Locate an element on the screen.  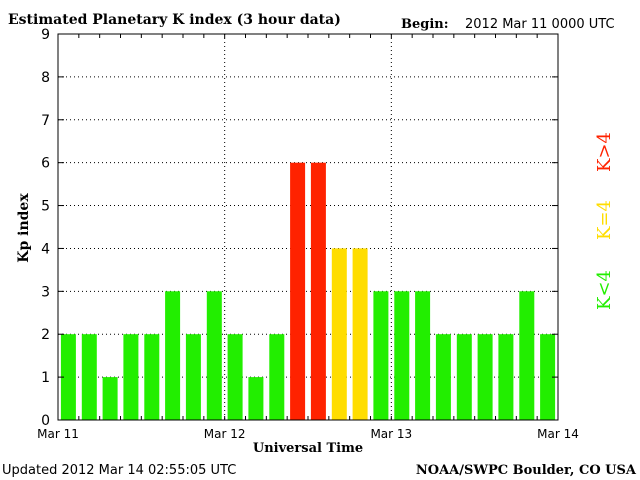
y-tick-label: 1 is located at coordinates (45, 378).